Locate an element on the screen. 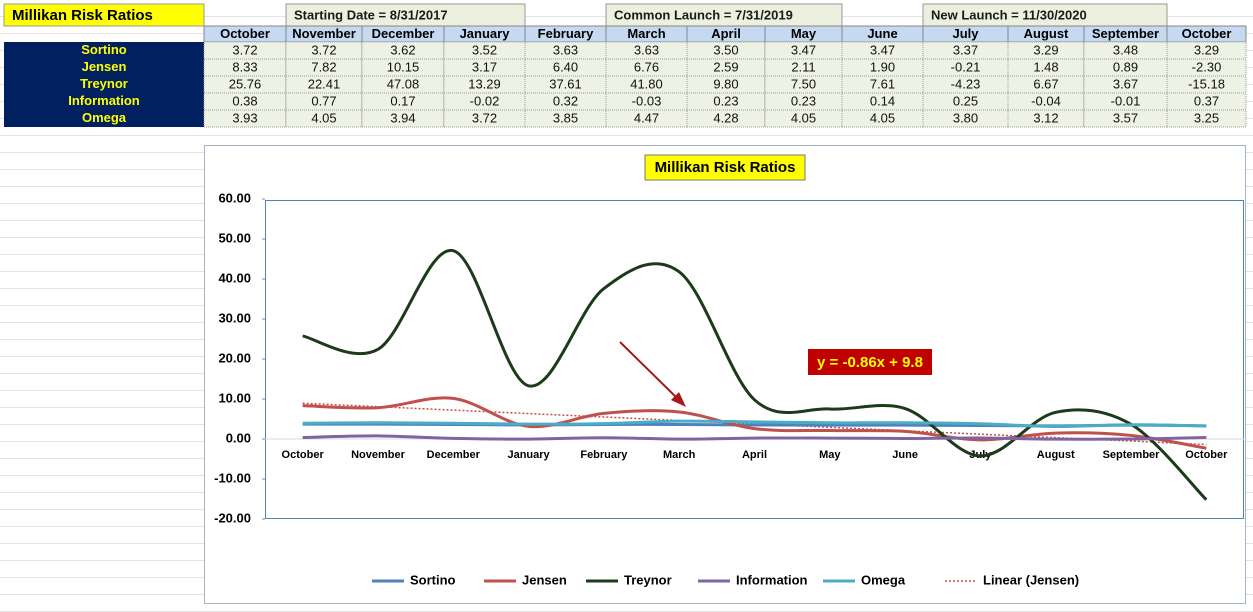  row-label: Information is located at coordinates (104, 100).